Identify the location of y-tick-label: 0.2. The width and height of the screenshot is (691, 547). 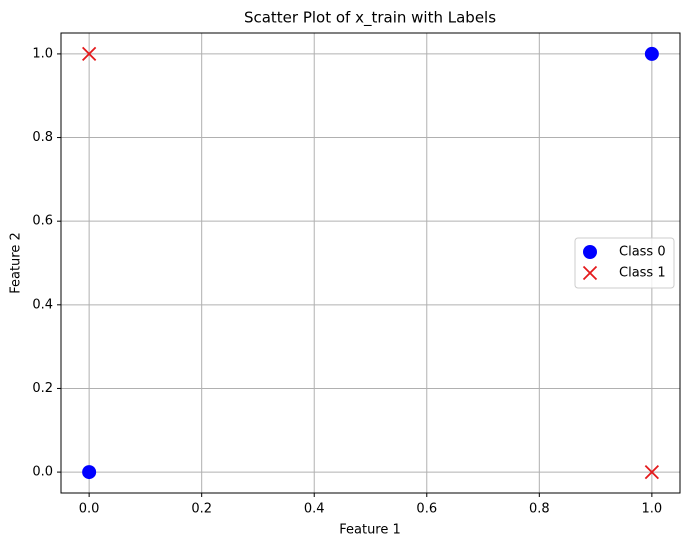
(42, 388).